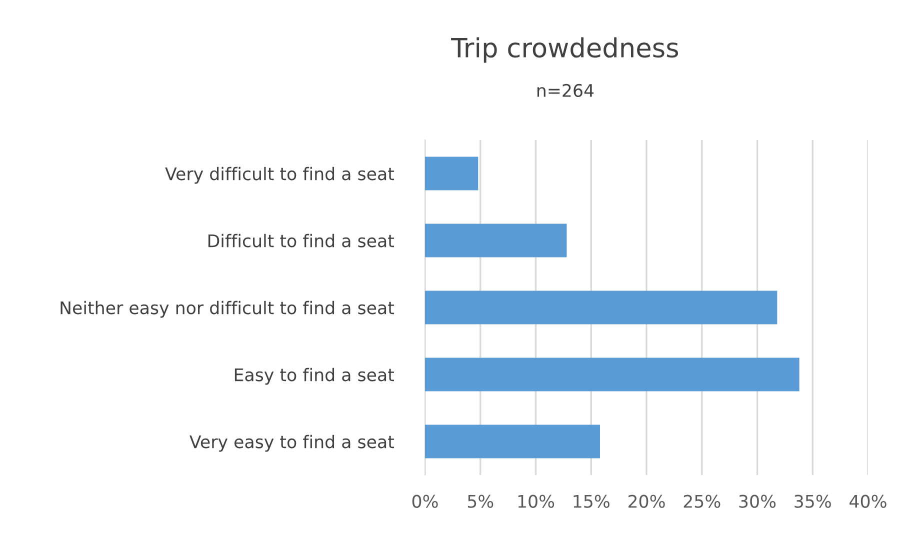 Image resolution: width=903 pixels, height=534 pixels. Describe the element at coordinates (646, 501) in the screenshot. I see `x-tick-label: 20%` at that location.